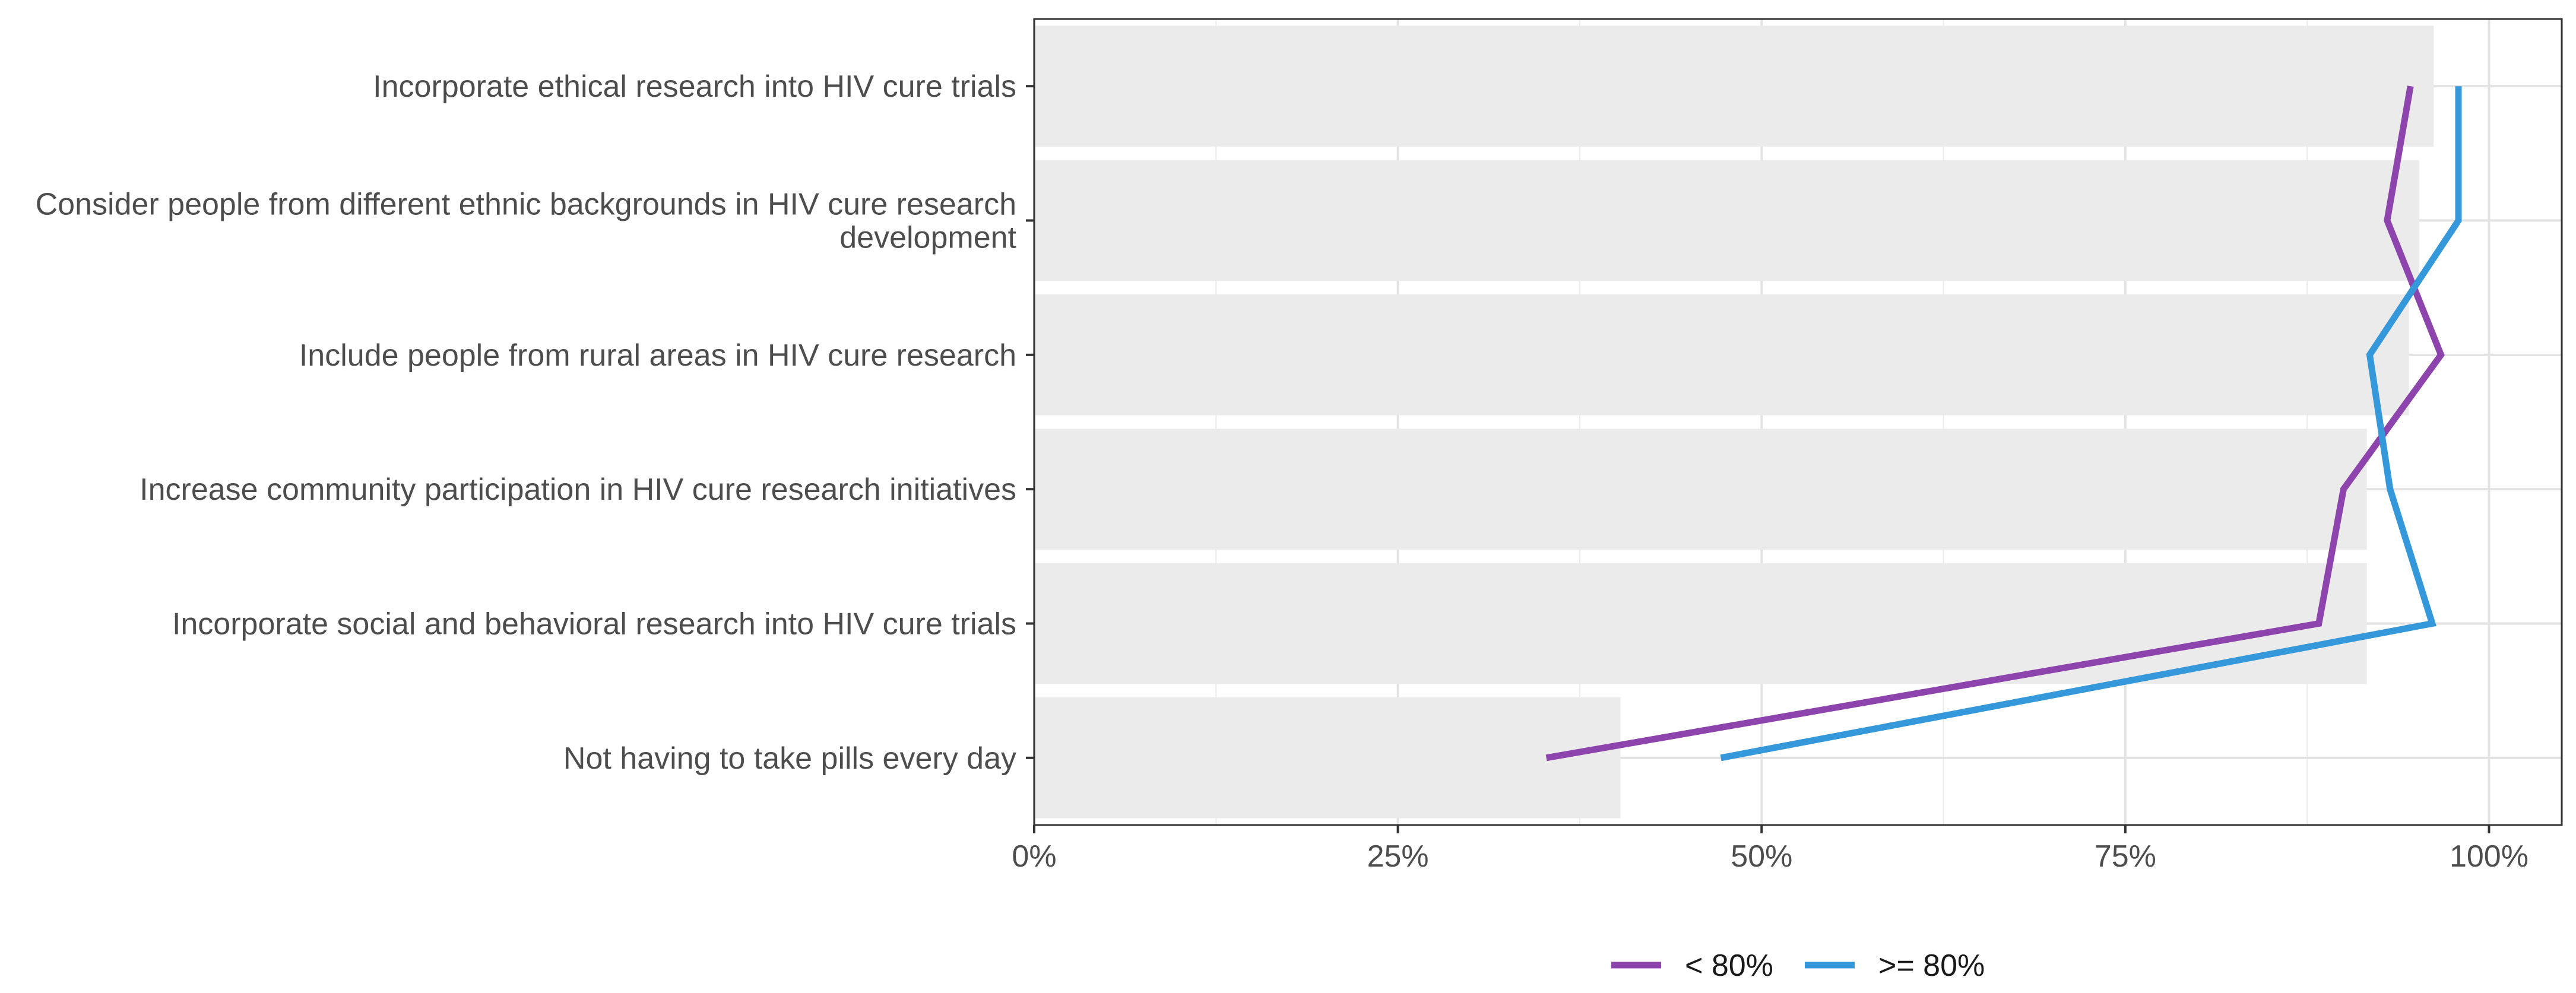  Describe the element at coordinates (1398, 856) in the screenshot. I see `x-tick-label: 25%` at that location.